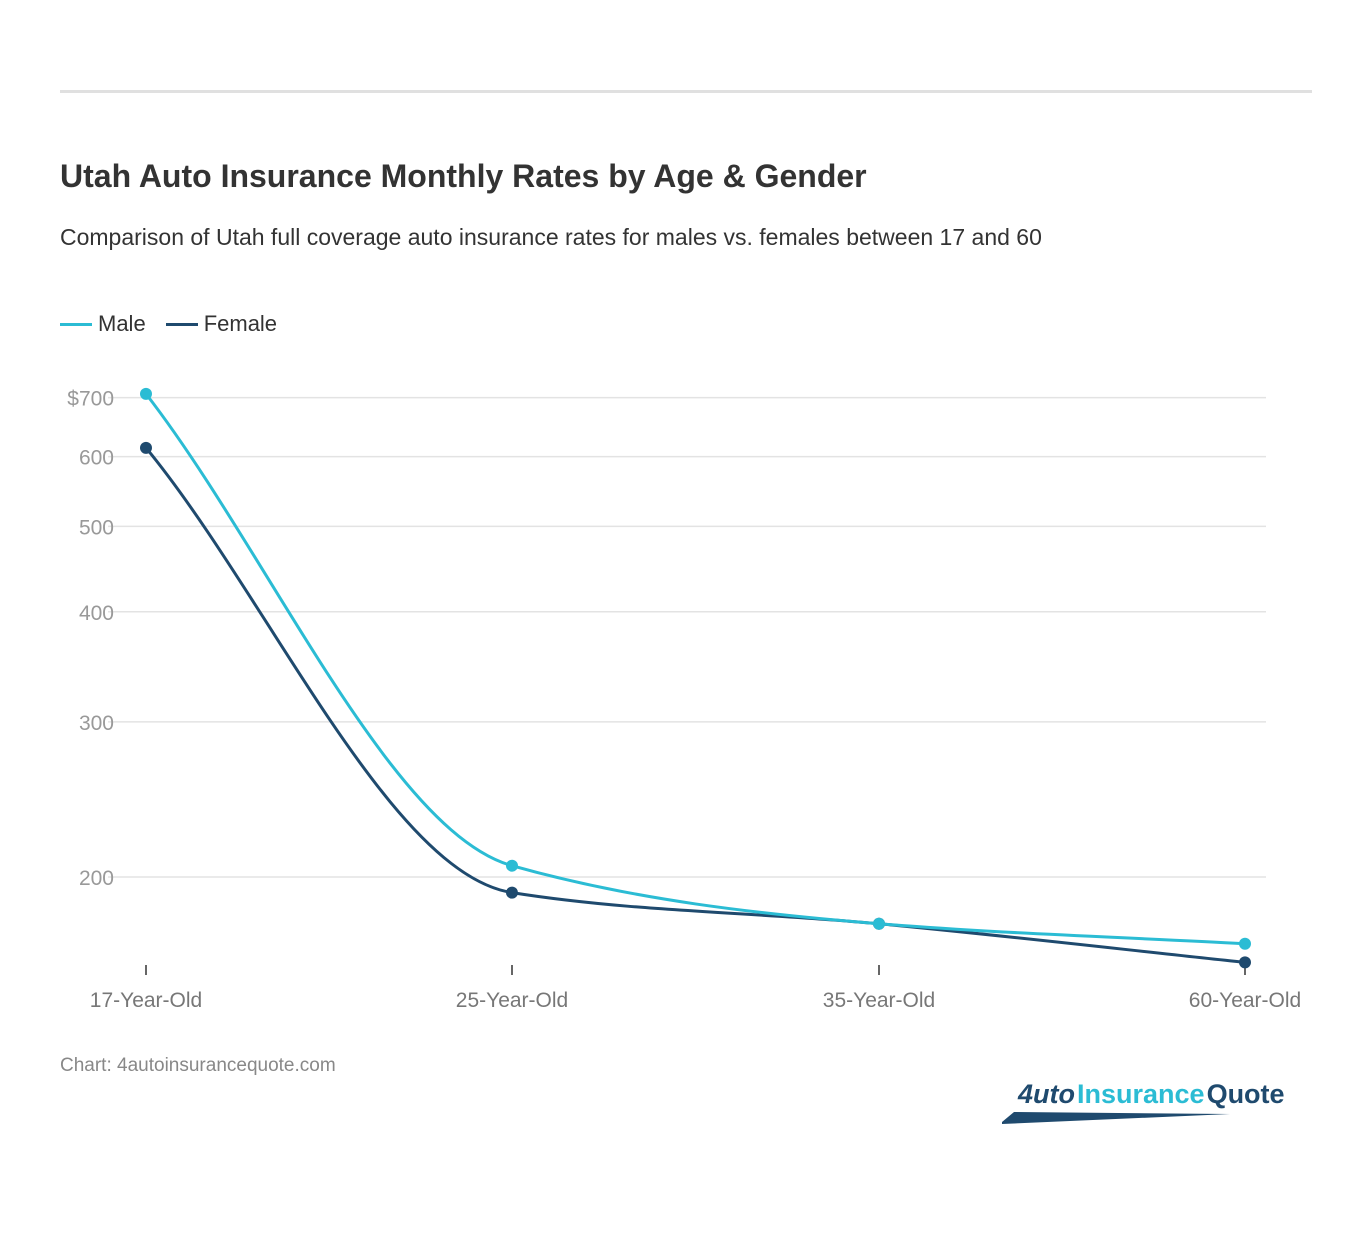 This screenshot has height=1234, width=1372. What do you see at coordinates (198, 1065) in the screenshot?
I see `chart-source: Chart: 4autoinsurancequote.com` at bounding box center [198, 1065].